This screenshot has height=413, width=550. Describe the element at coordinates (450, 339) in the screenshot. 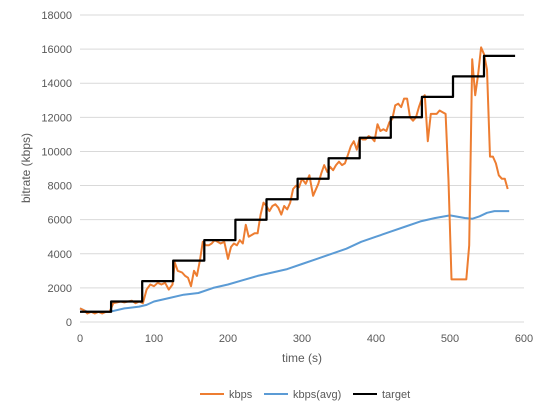

I see `x-tick-label: 500` at that location.